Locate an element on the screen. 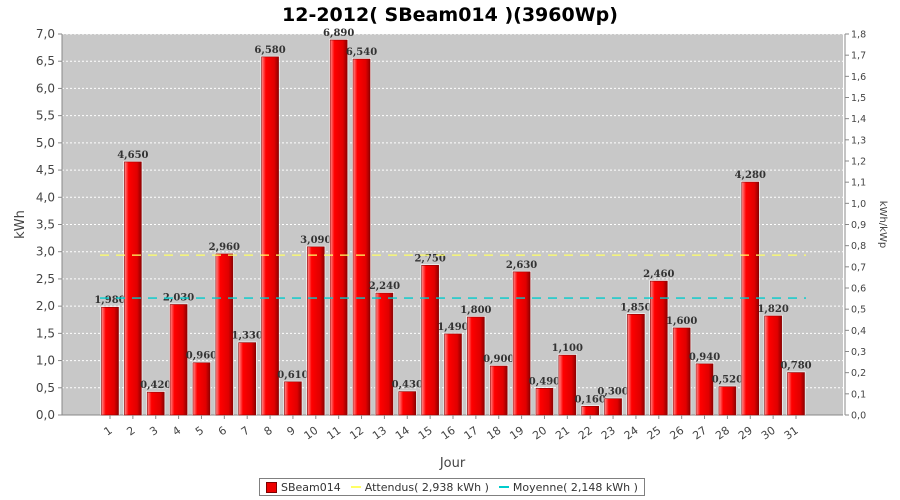  x-tick-label: 4 is located at coordinates (176, 431).